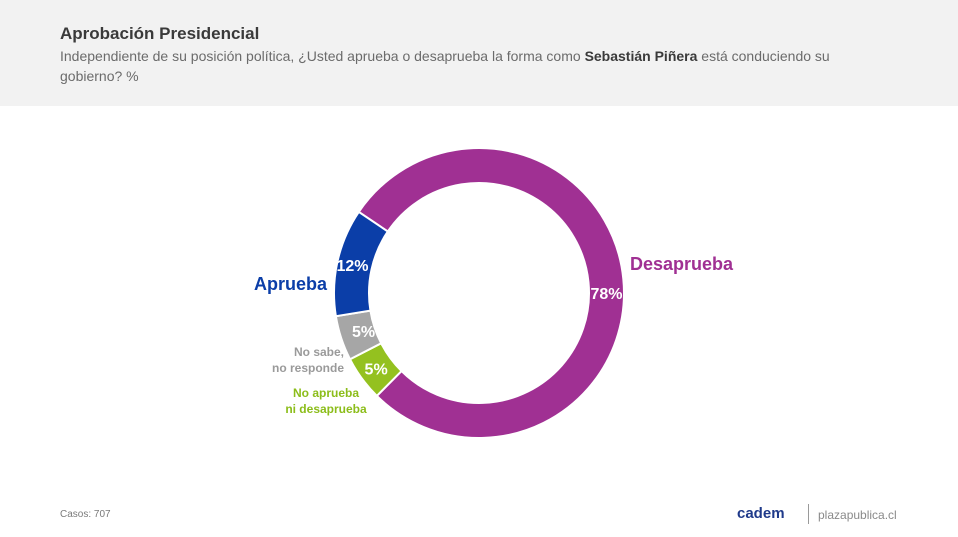 The height and width of the screenshot is (537, 958). I want to click on subtitle-bold-name: Sebastián Piñera, so click(641, 56).